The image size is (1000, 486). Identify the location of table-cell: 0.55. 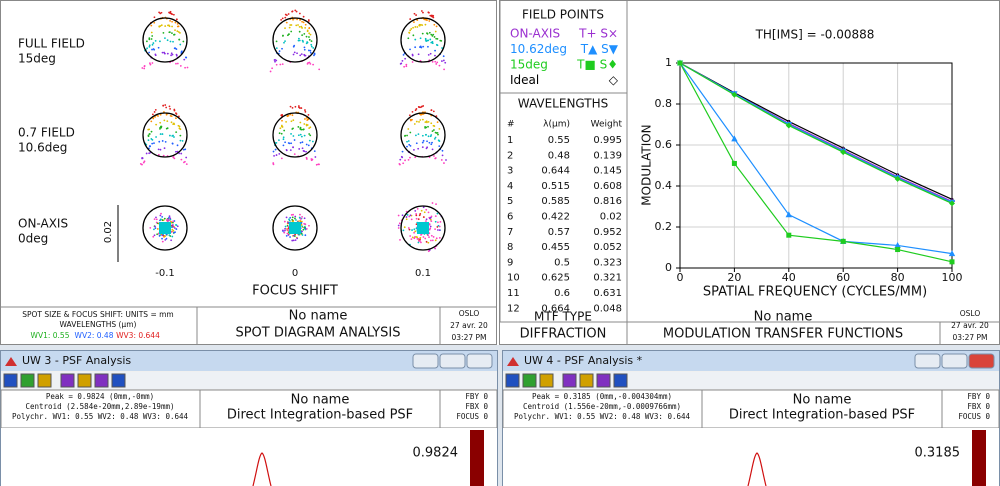
(559, 140).